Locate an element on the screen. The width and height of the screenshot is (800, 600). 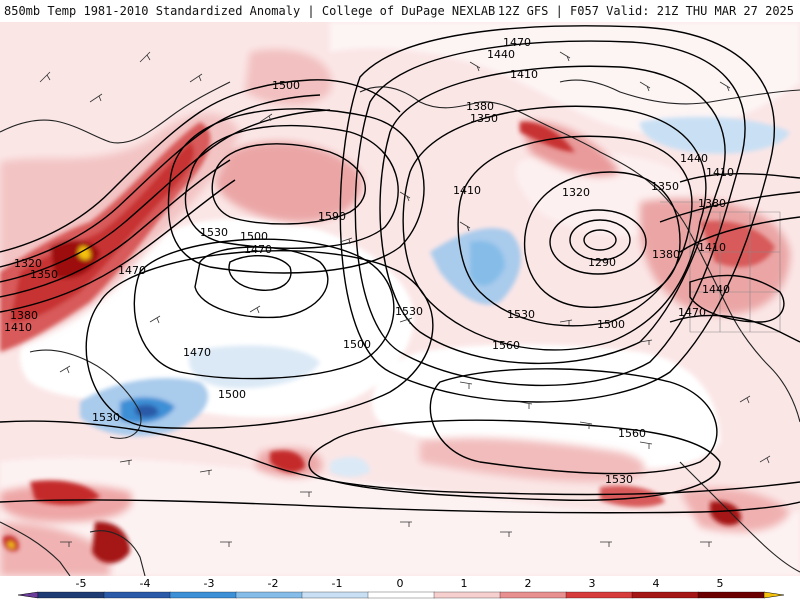
legend-tick: 1 is located at coordinates (464, 583).